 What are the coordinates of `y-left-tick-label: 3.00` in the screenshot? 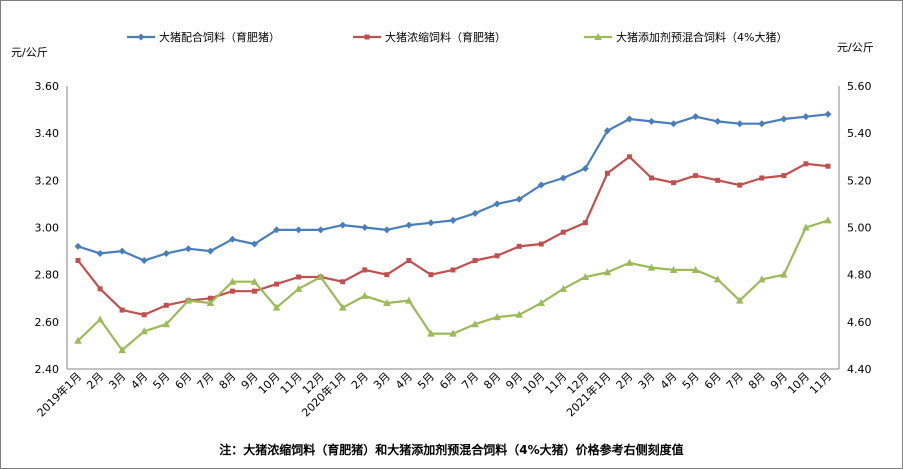 It's located at (47, 228).